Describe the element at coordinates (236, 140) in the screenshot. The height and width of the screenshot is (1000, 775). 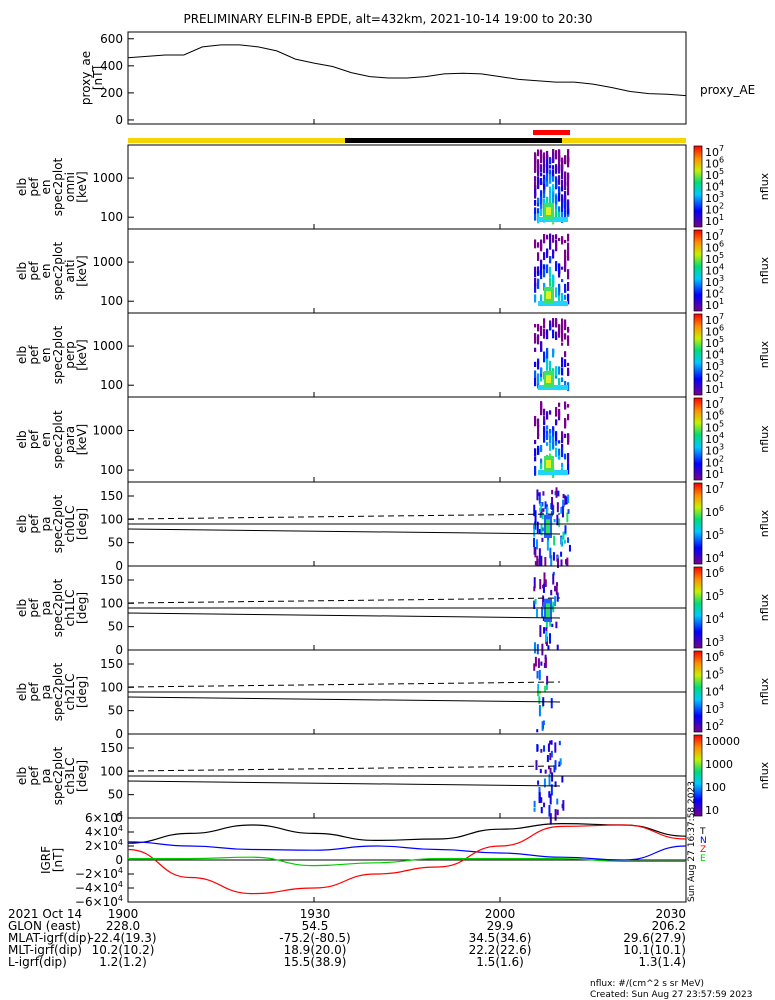
I see `sunlit-bar` at that location.